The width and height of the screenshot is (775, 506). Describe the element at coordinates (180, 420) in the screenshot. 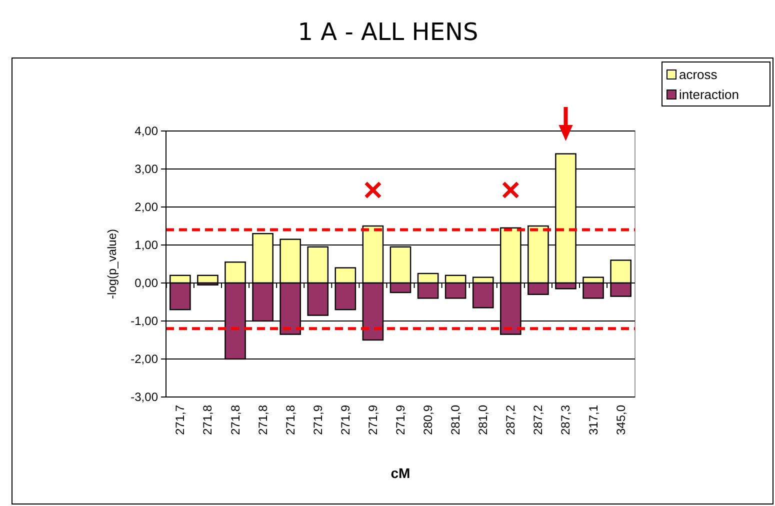

I see `x-tick-label: 271,7` at that location.